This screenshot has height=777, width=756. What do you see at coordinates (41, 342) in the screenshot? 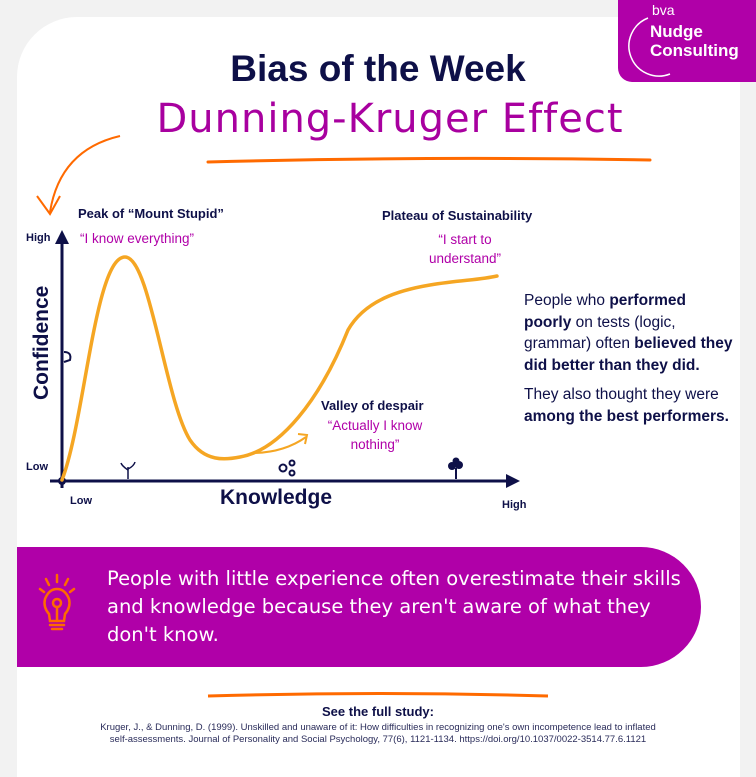
I see `y-axis-label: Confidence` at bounding box center [41, 342].